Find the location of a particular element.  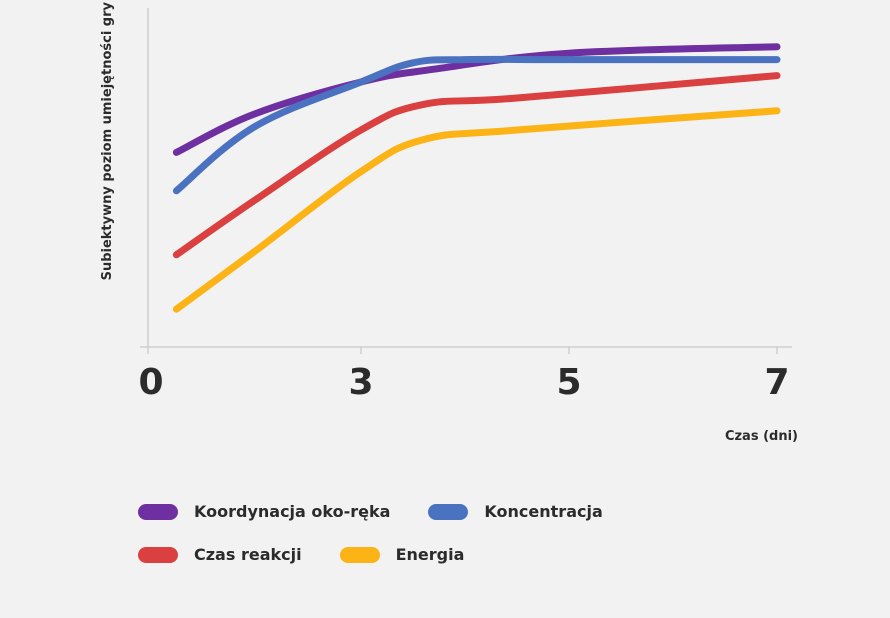

legend-label-koordynacja: Koordynacja oko-ręka is located at coordinates (292, 511).